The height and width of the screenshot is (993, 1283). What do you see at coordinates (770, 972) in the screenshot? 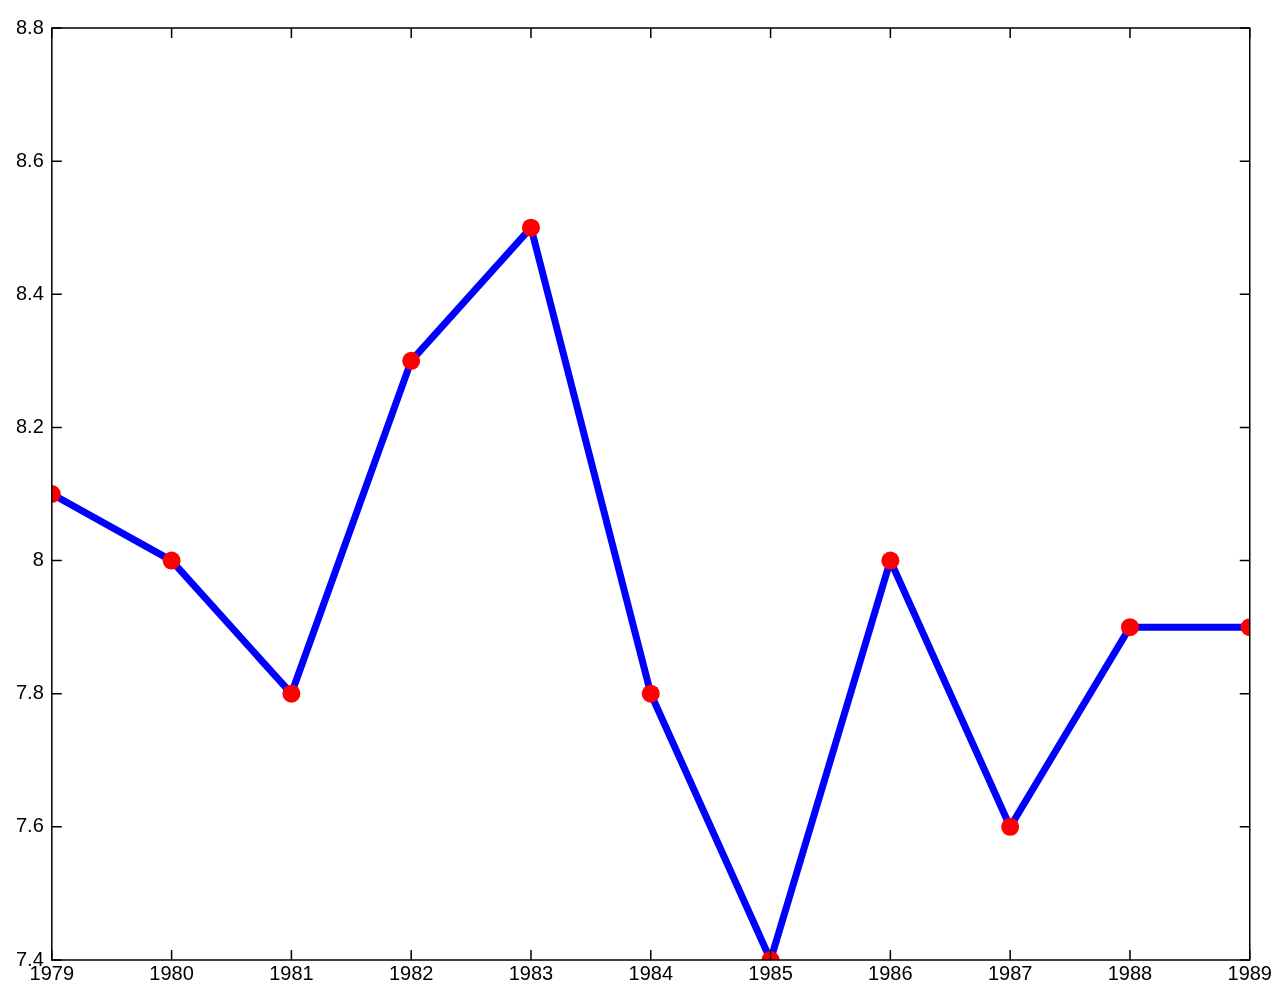
I see `x-tick-label: 1985` at bounding box center [770, 972].